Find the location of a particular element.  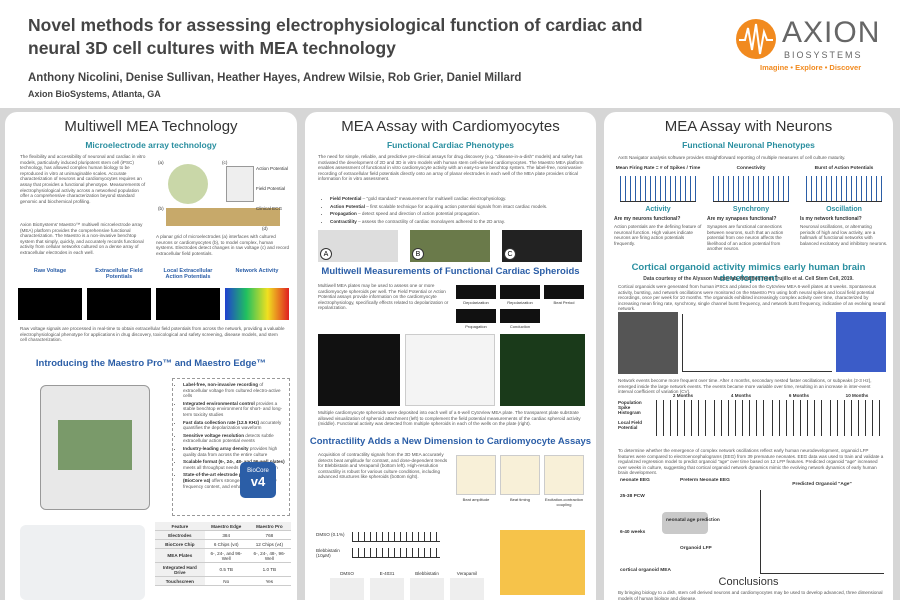

panel-label: Network Activity is located at coordinates (257, 271).